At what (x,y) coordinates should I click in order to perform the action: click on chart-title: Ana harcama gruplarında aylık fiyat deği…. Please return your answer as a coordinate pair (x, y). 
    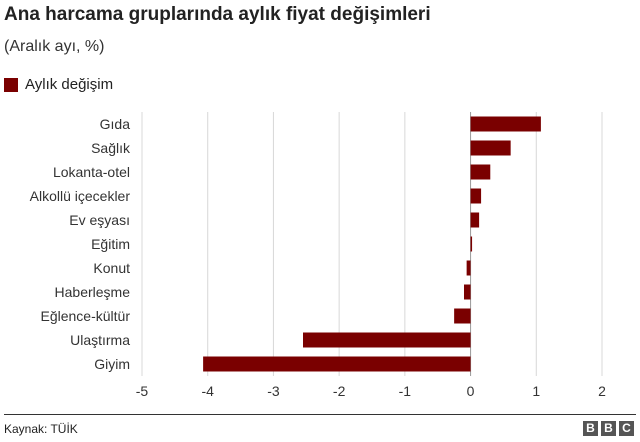
    Looking at the image, I should click on (217, 14).